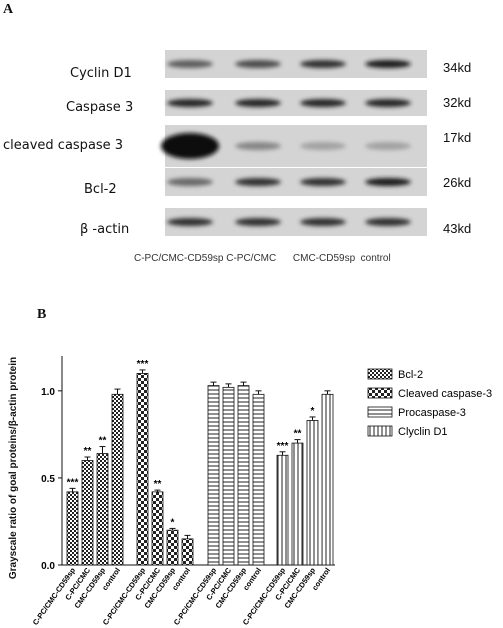  I want to click on molecular-weight-label: 43kd, so click(457, 228).